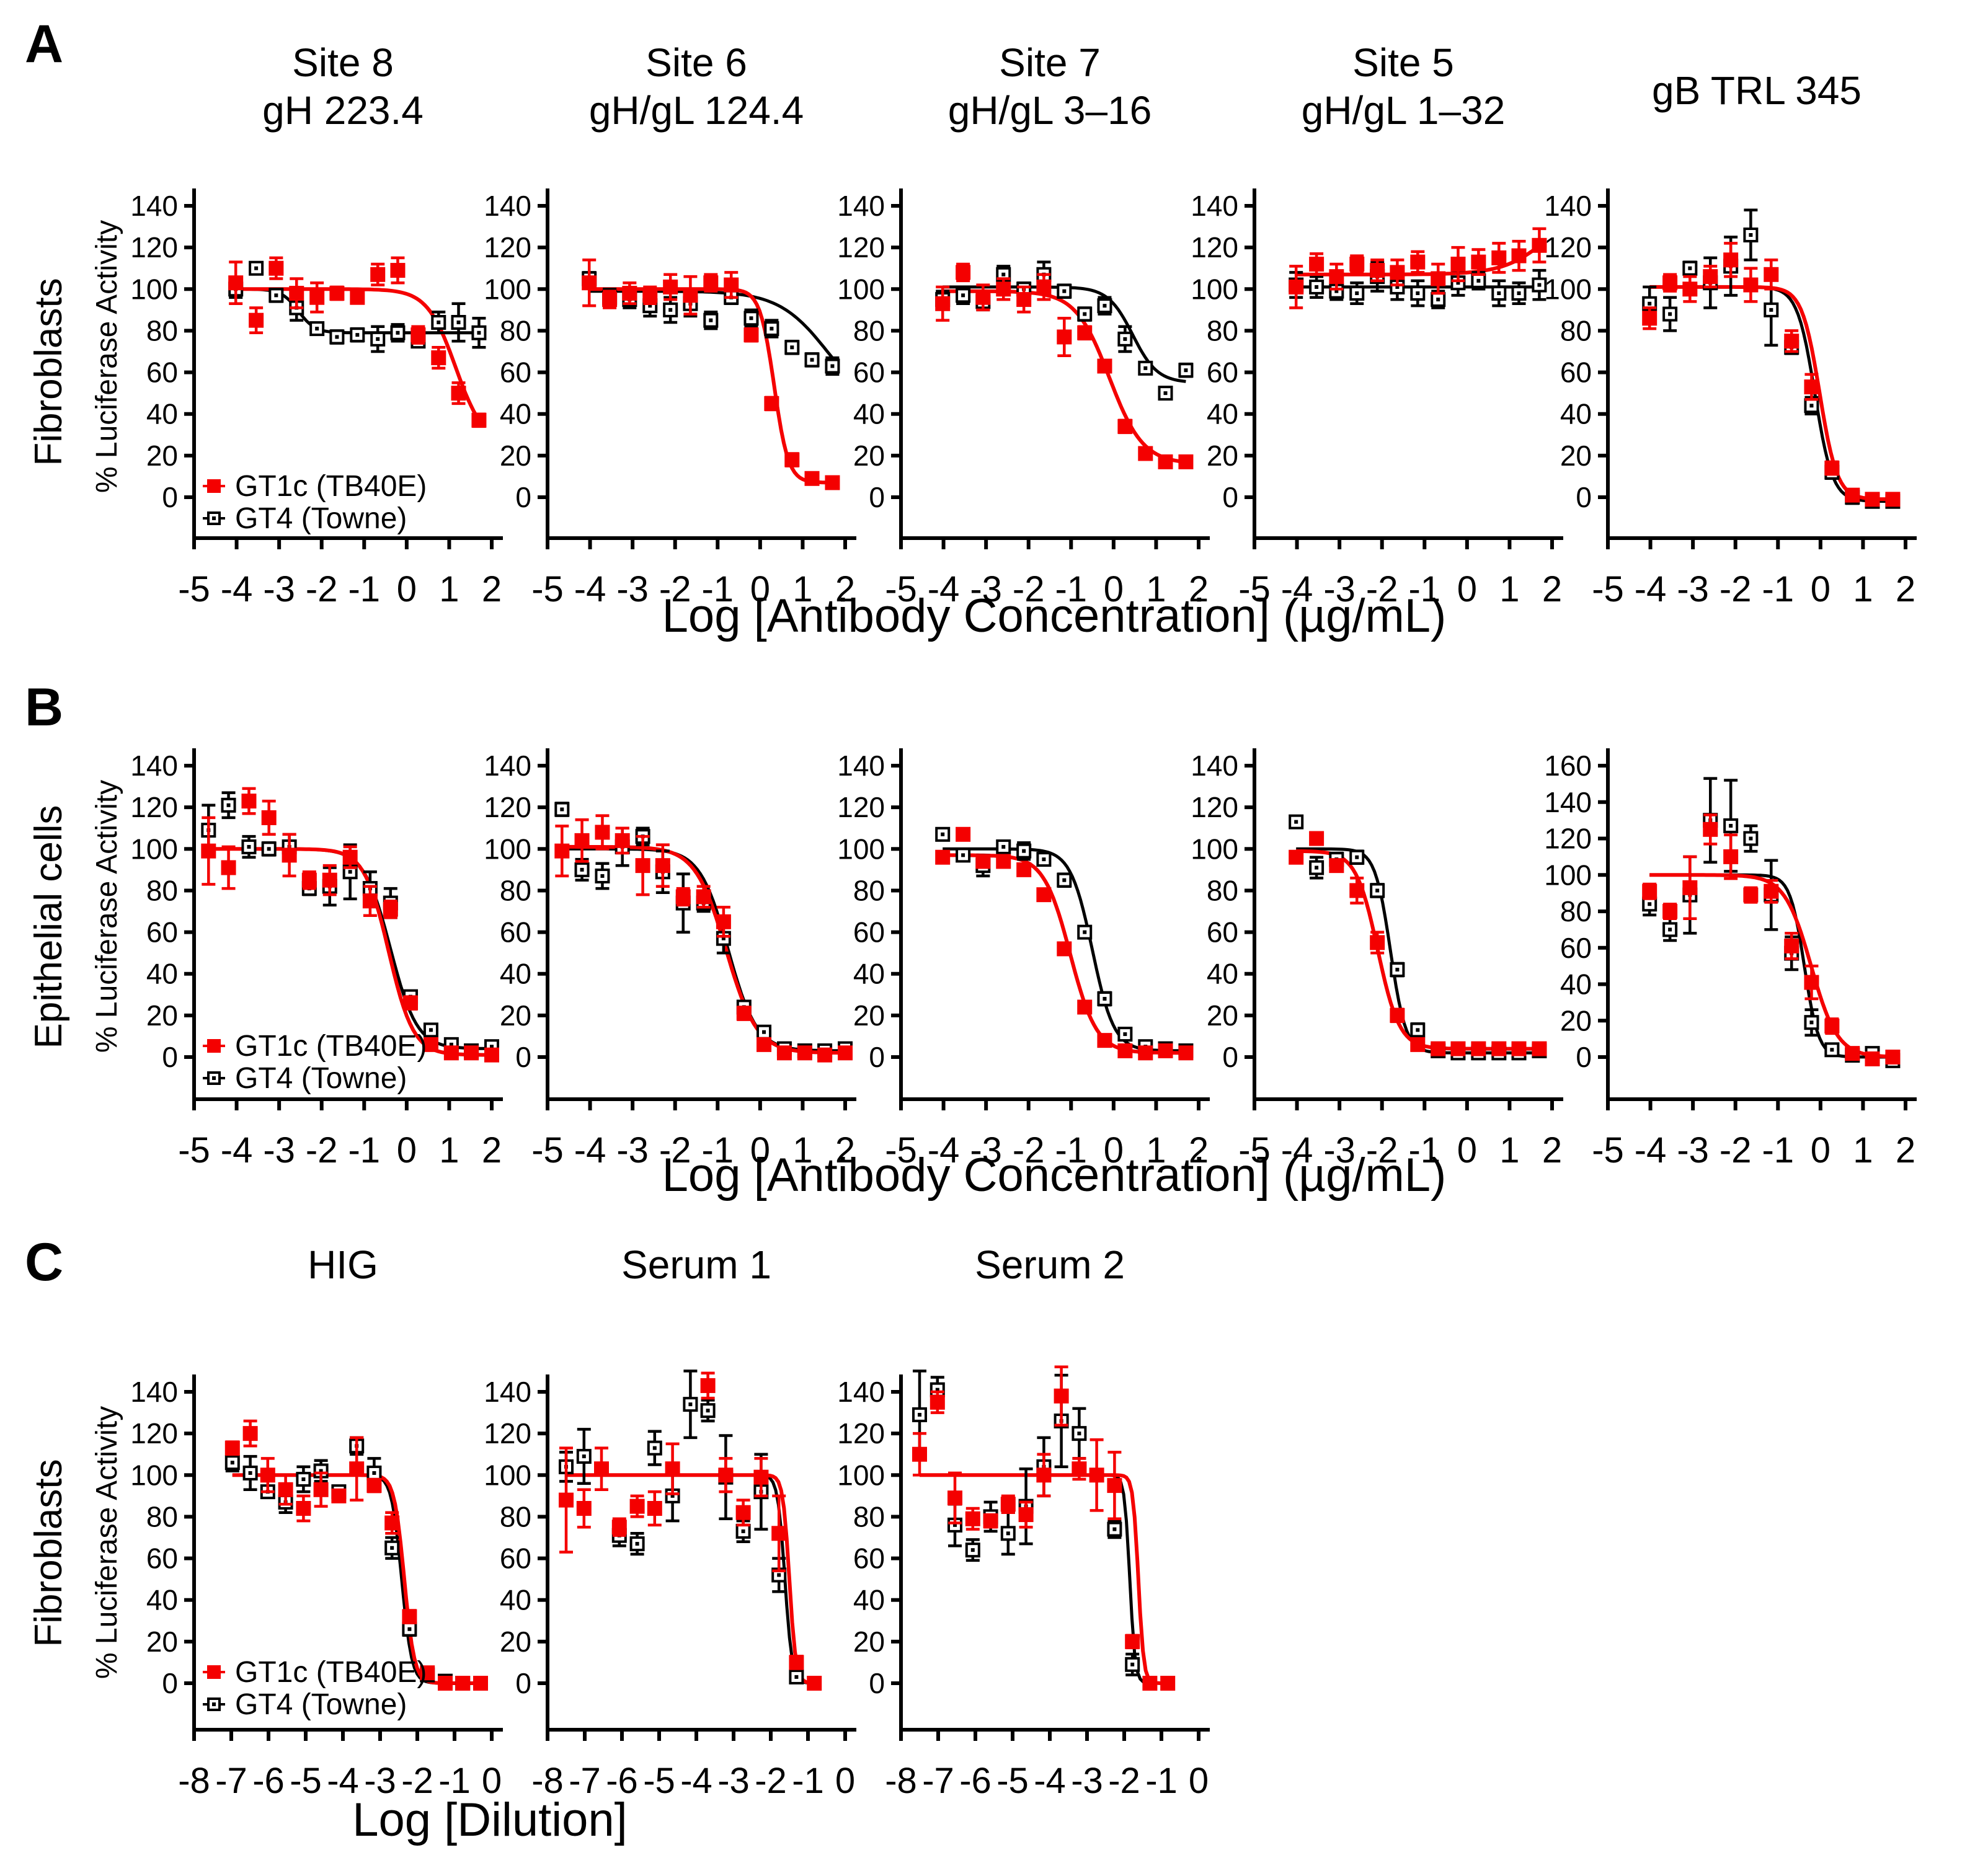 This screenshot has width=1988, height=1850. What do you see at coordinates (1905, 1150) in the screenshot?
I see `panel-b-col4-x-tick-label: 2` at bounding box center [1905, 1150].